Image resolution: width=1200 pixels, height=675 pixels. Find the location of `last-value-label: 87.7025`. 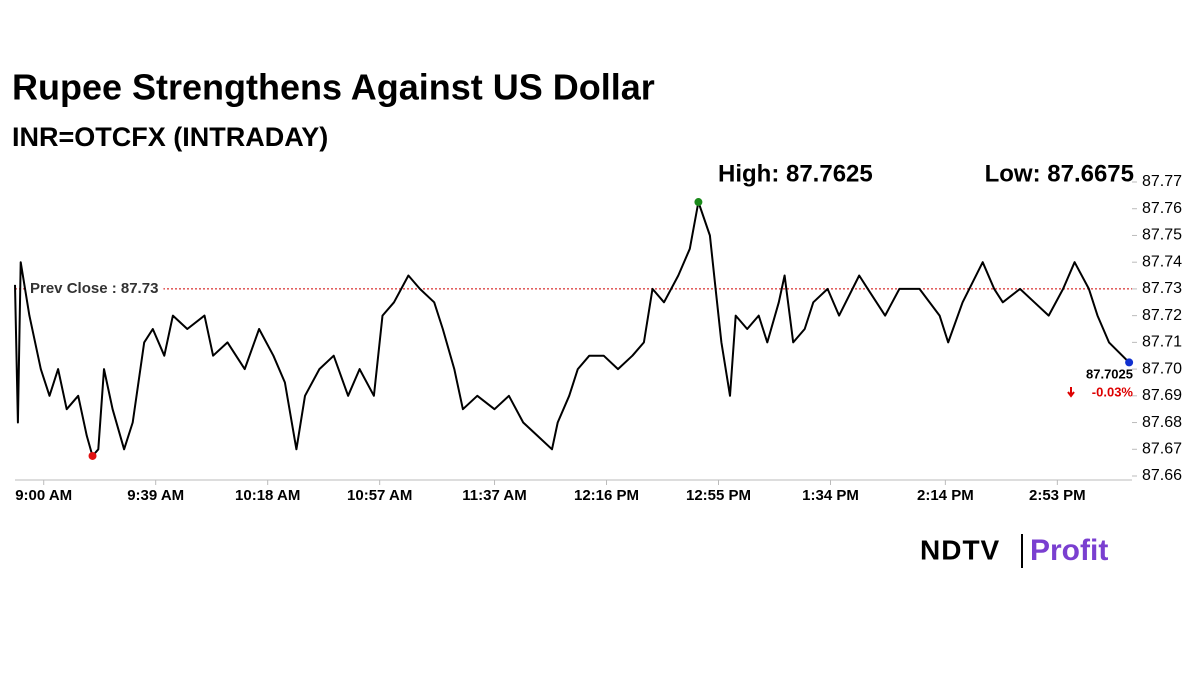

last-value-label: 87.7025 is located at coordinates (1109, 373).